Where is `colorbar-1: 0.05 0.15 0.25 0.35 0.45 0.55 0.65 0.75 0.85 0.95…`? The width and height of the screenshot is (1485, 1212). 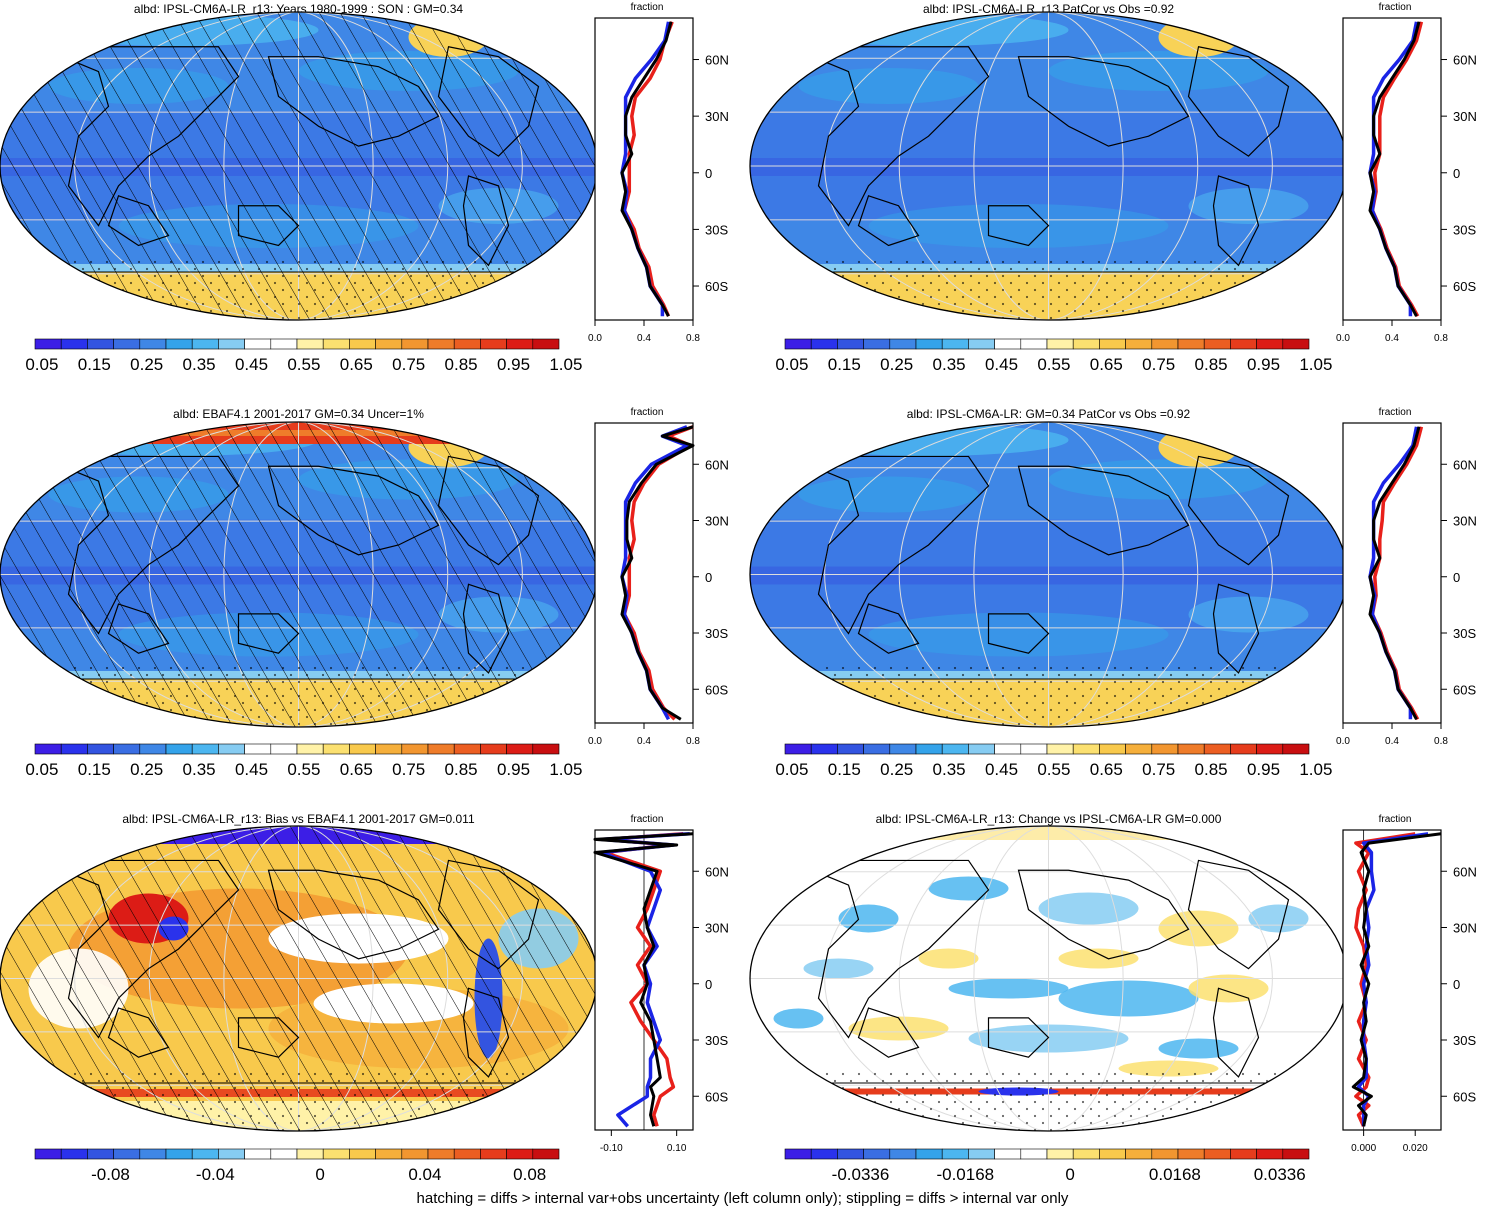
colorbar-1: 0.05 0.15 0.25 0.35 0.45 0.55 0.65 0.75 0.85 0.95… is located at coordinates (303, 356).